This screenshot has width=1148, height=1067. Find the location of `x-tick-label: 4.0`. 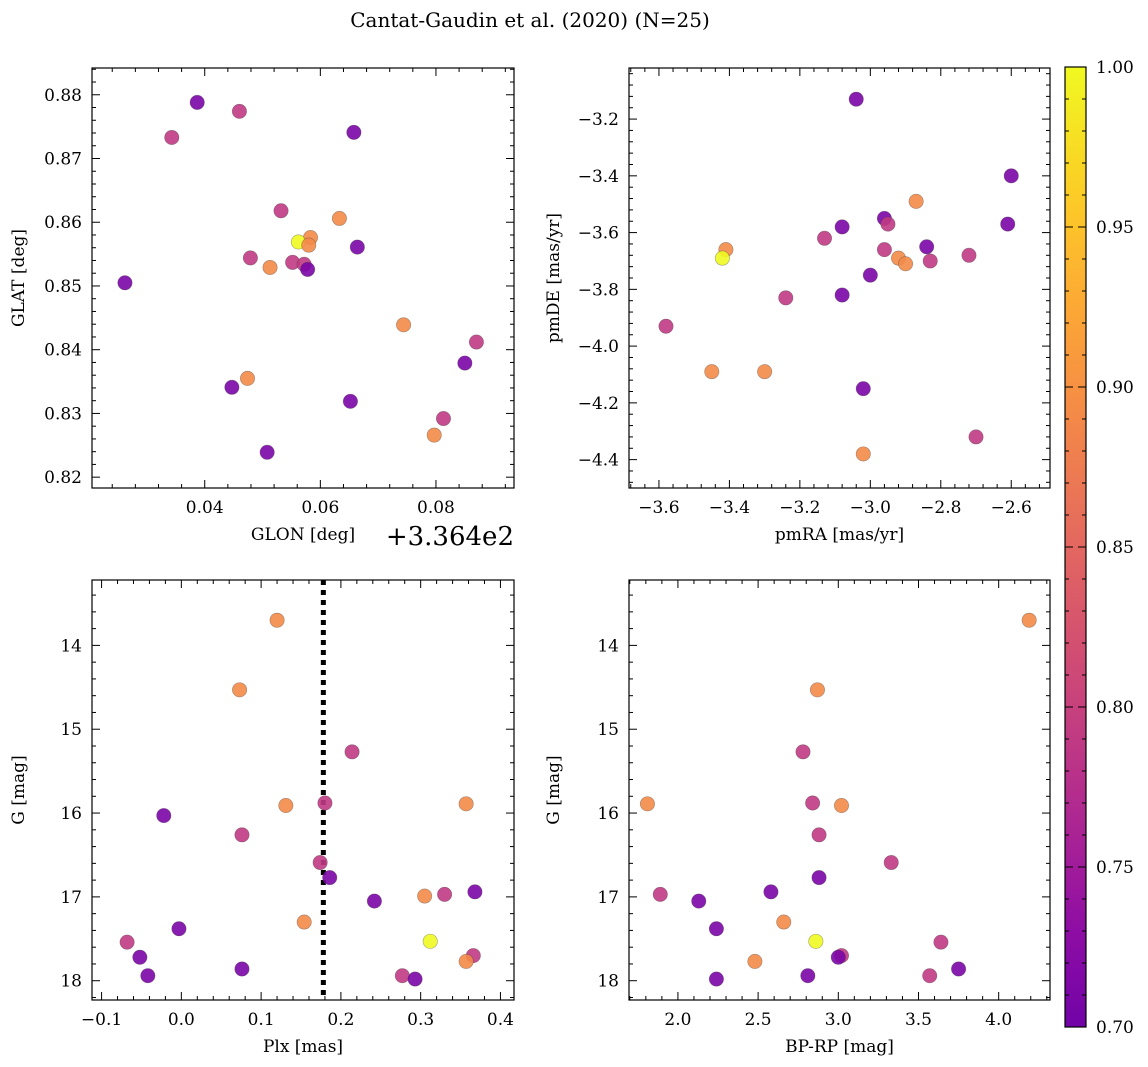

x-tick-label: 4.0 is located at coordinates (998, 1020).